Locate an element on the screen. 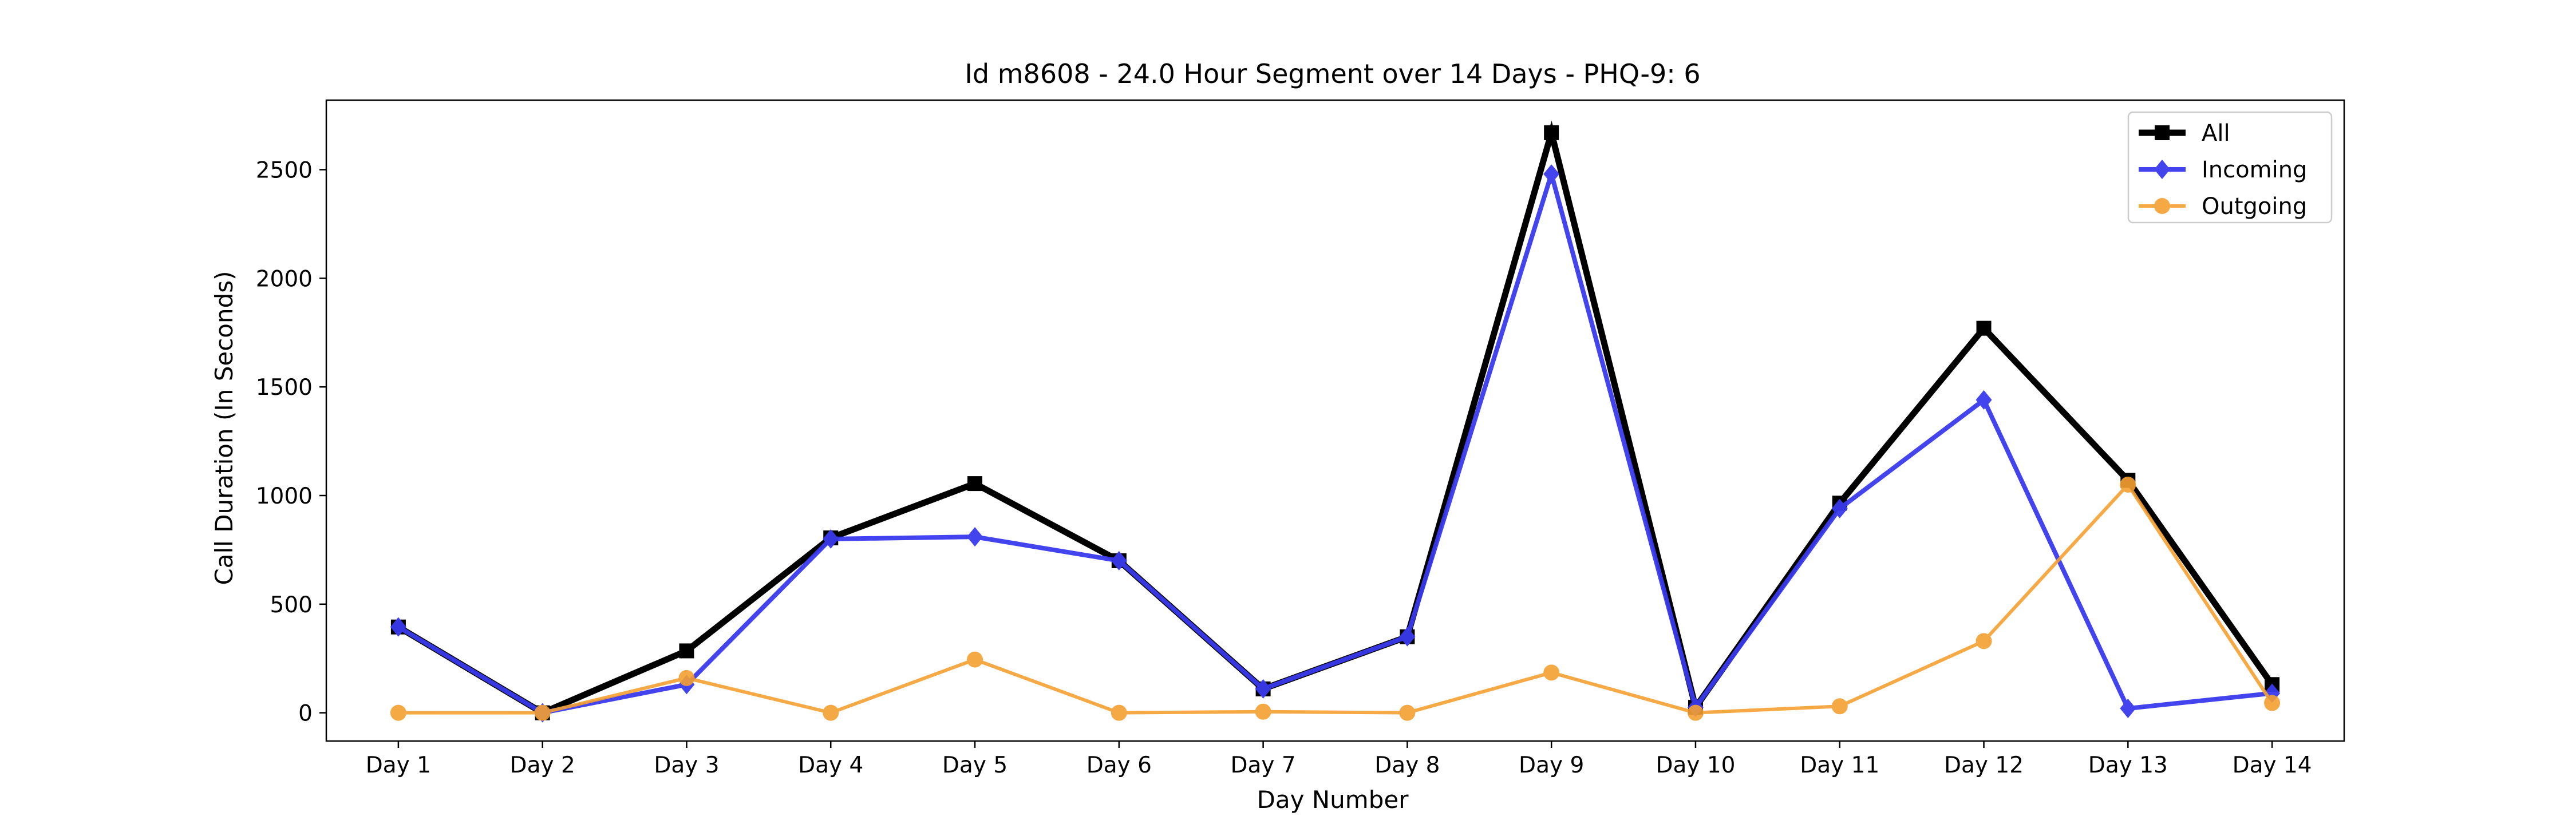  x-tick-label: Day 3 is located at coordinates (686, 765).